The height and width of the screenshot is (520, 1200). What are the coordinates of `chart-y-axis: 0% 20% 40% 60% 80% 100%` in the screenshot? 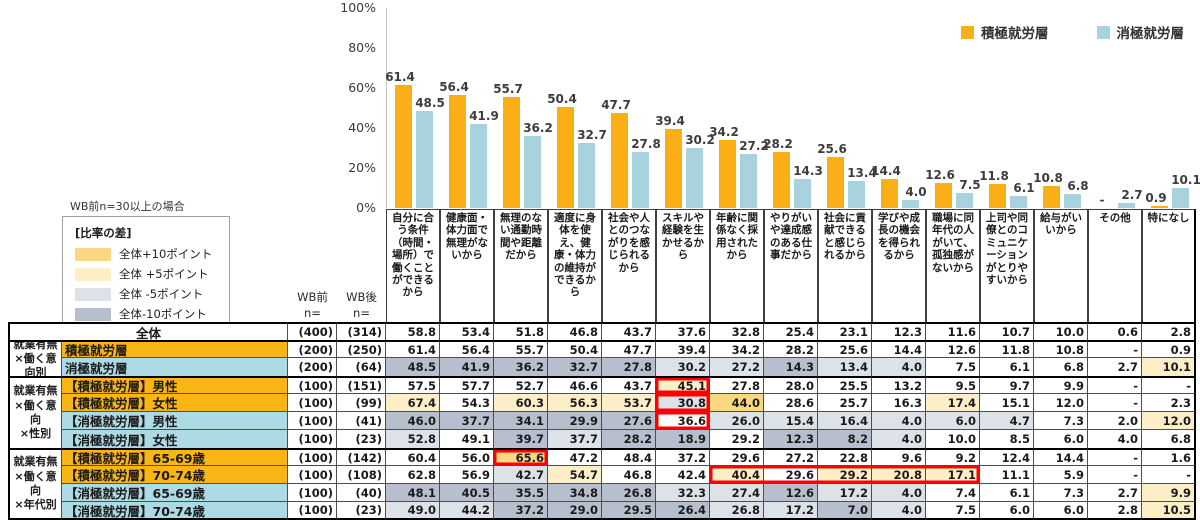 It's located at (359, 107).